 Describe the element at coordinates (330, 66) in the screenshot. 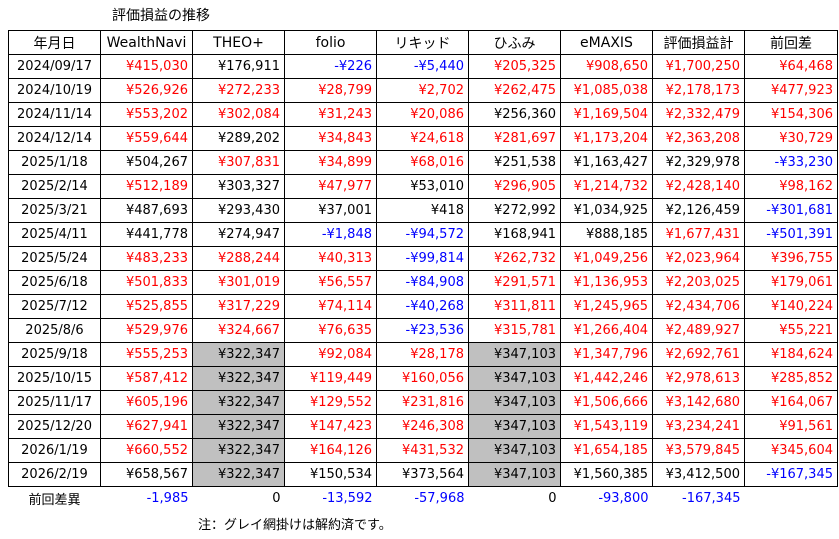

I see `folio-cell: -¥226` at that location.